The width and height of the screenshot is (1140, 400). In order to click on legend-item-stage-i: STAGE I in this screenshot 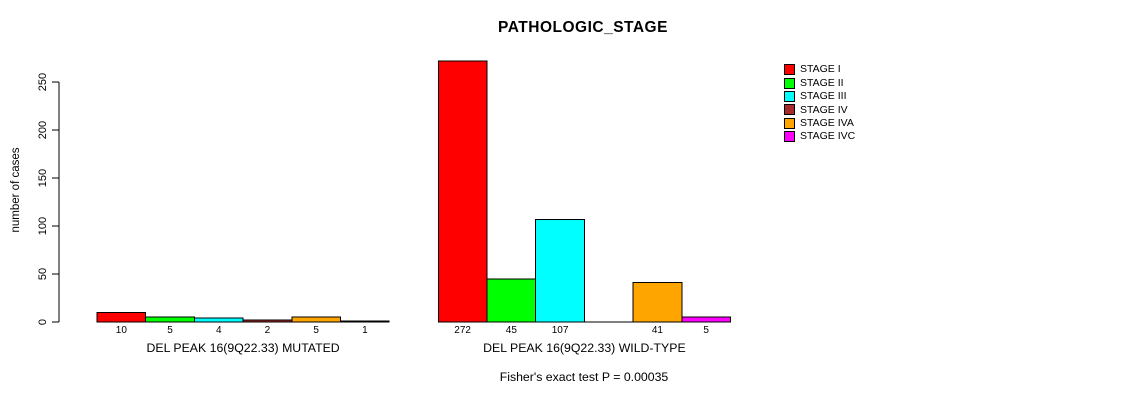, I will do `click(819, 69)`.